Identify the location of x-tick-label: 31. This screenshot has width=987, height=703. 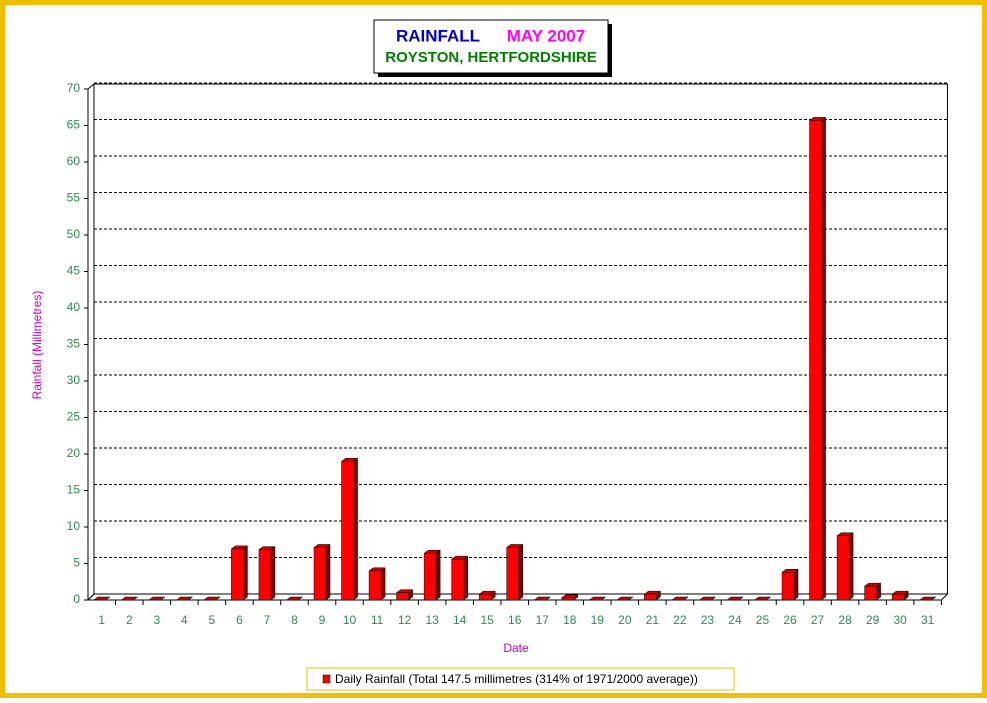
(928, 620).